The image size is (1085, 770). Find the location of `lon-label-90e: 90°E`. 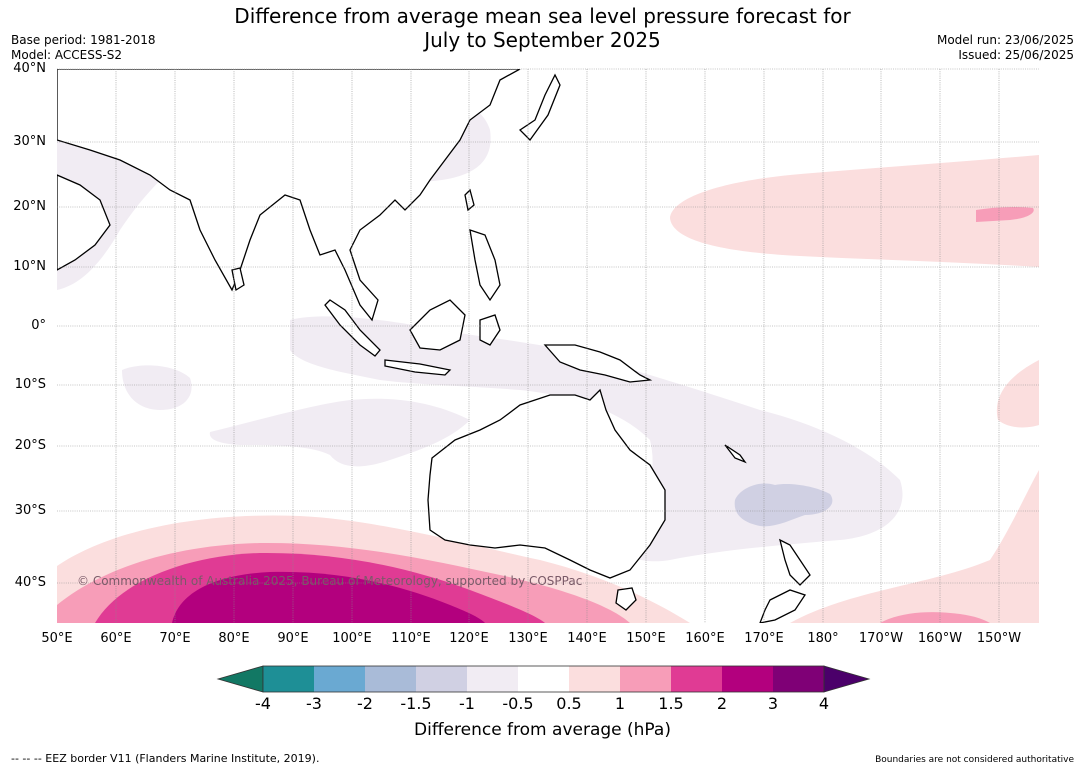

lon-label-90e: 90°E is located at coordinates (293, 638).